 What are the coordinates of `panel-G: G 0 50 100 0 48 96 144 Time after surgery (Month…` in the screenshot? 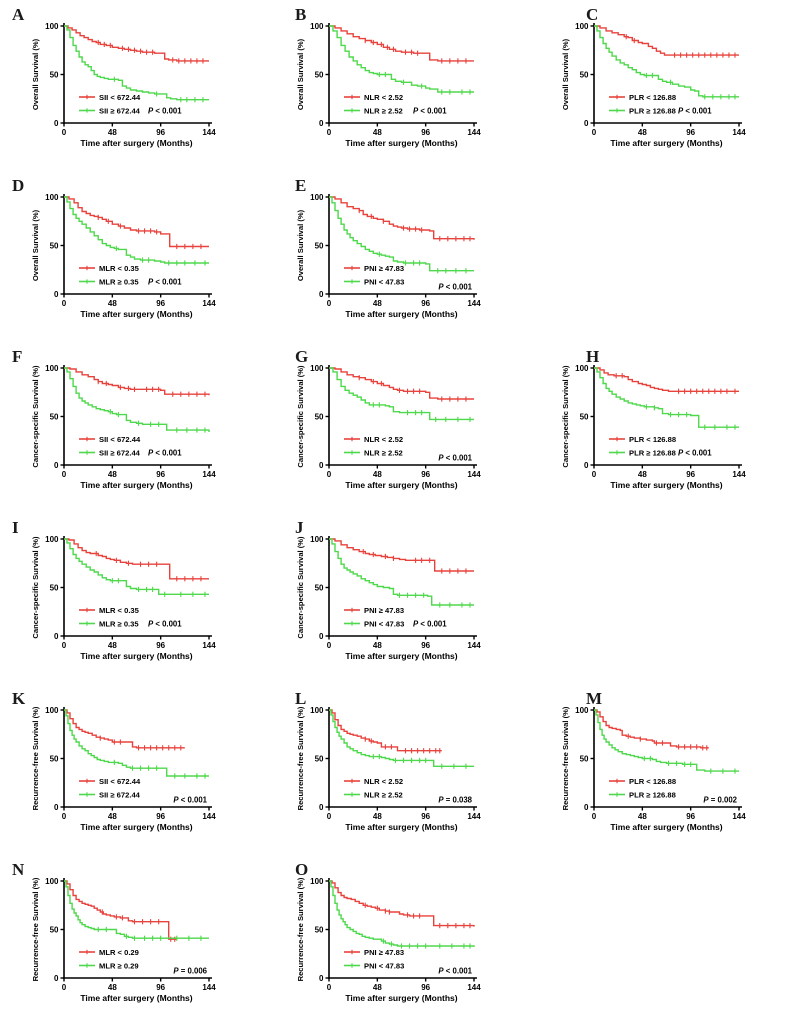 It's located at (397, 427).